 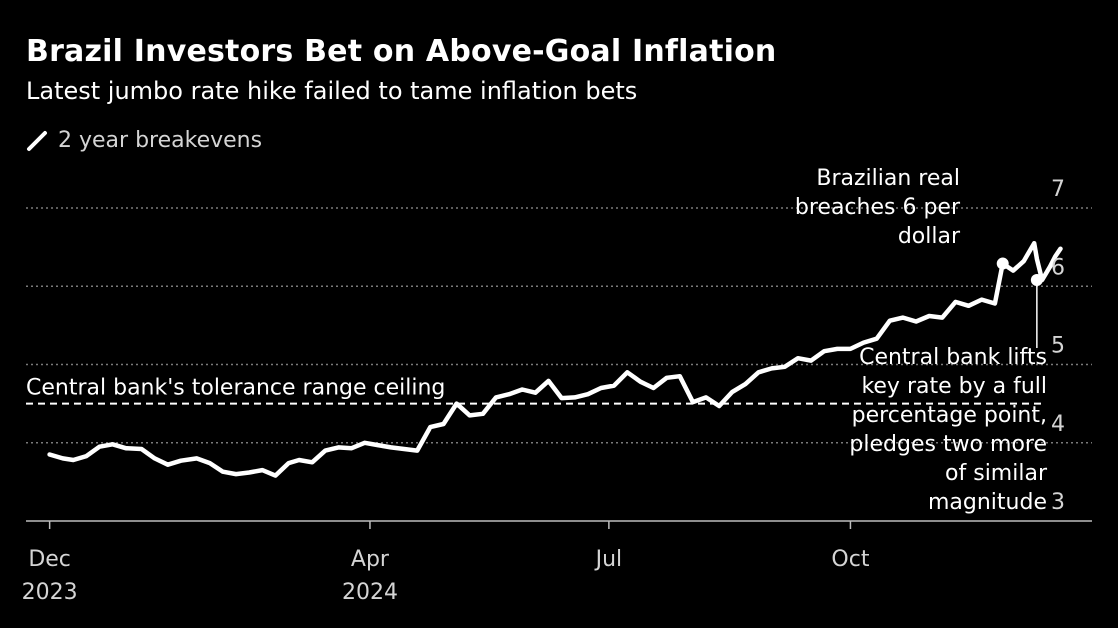 I want to click on x-axis: Dec 2023 Apr 2024 Jul Oct, so click(x=557, y=562).